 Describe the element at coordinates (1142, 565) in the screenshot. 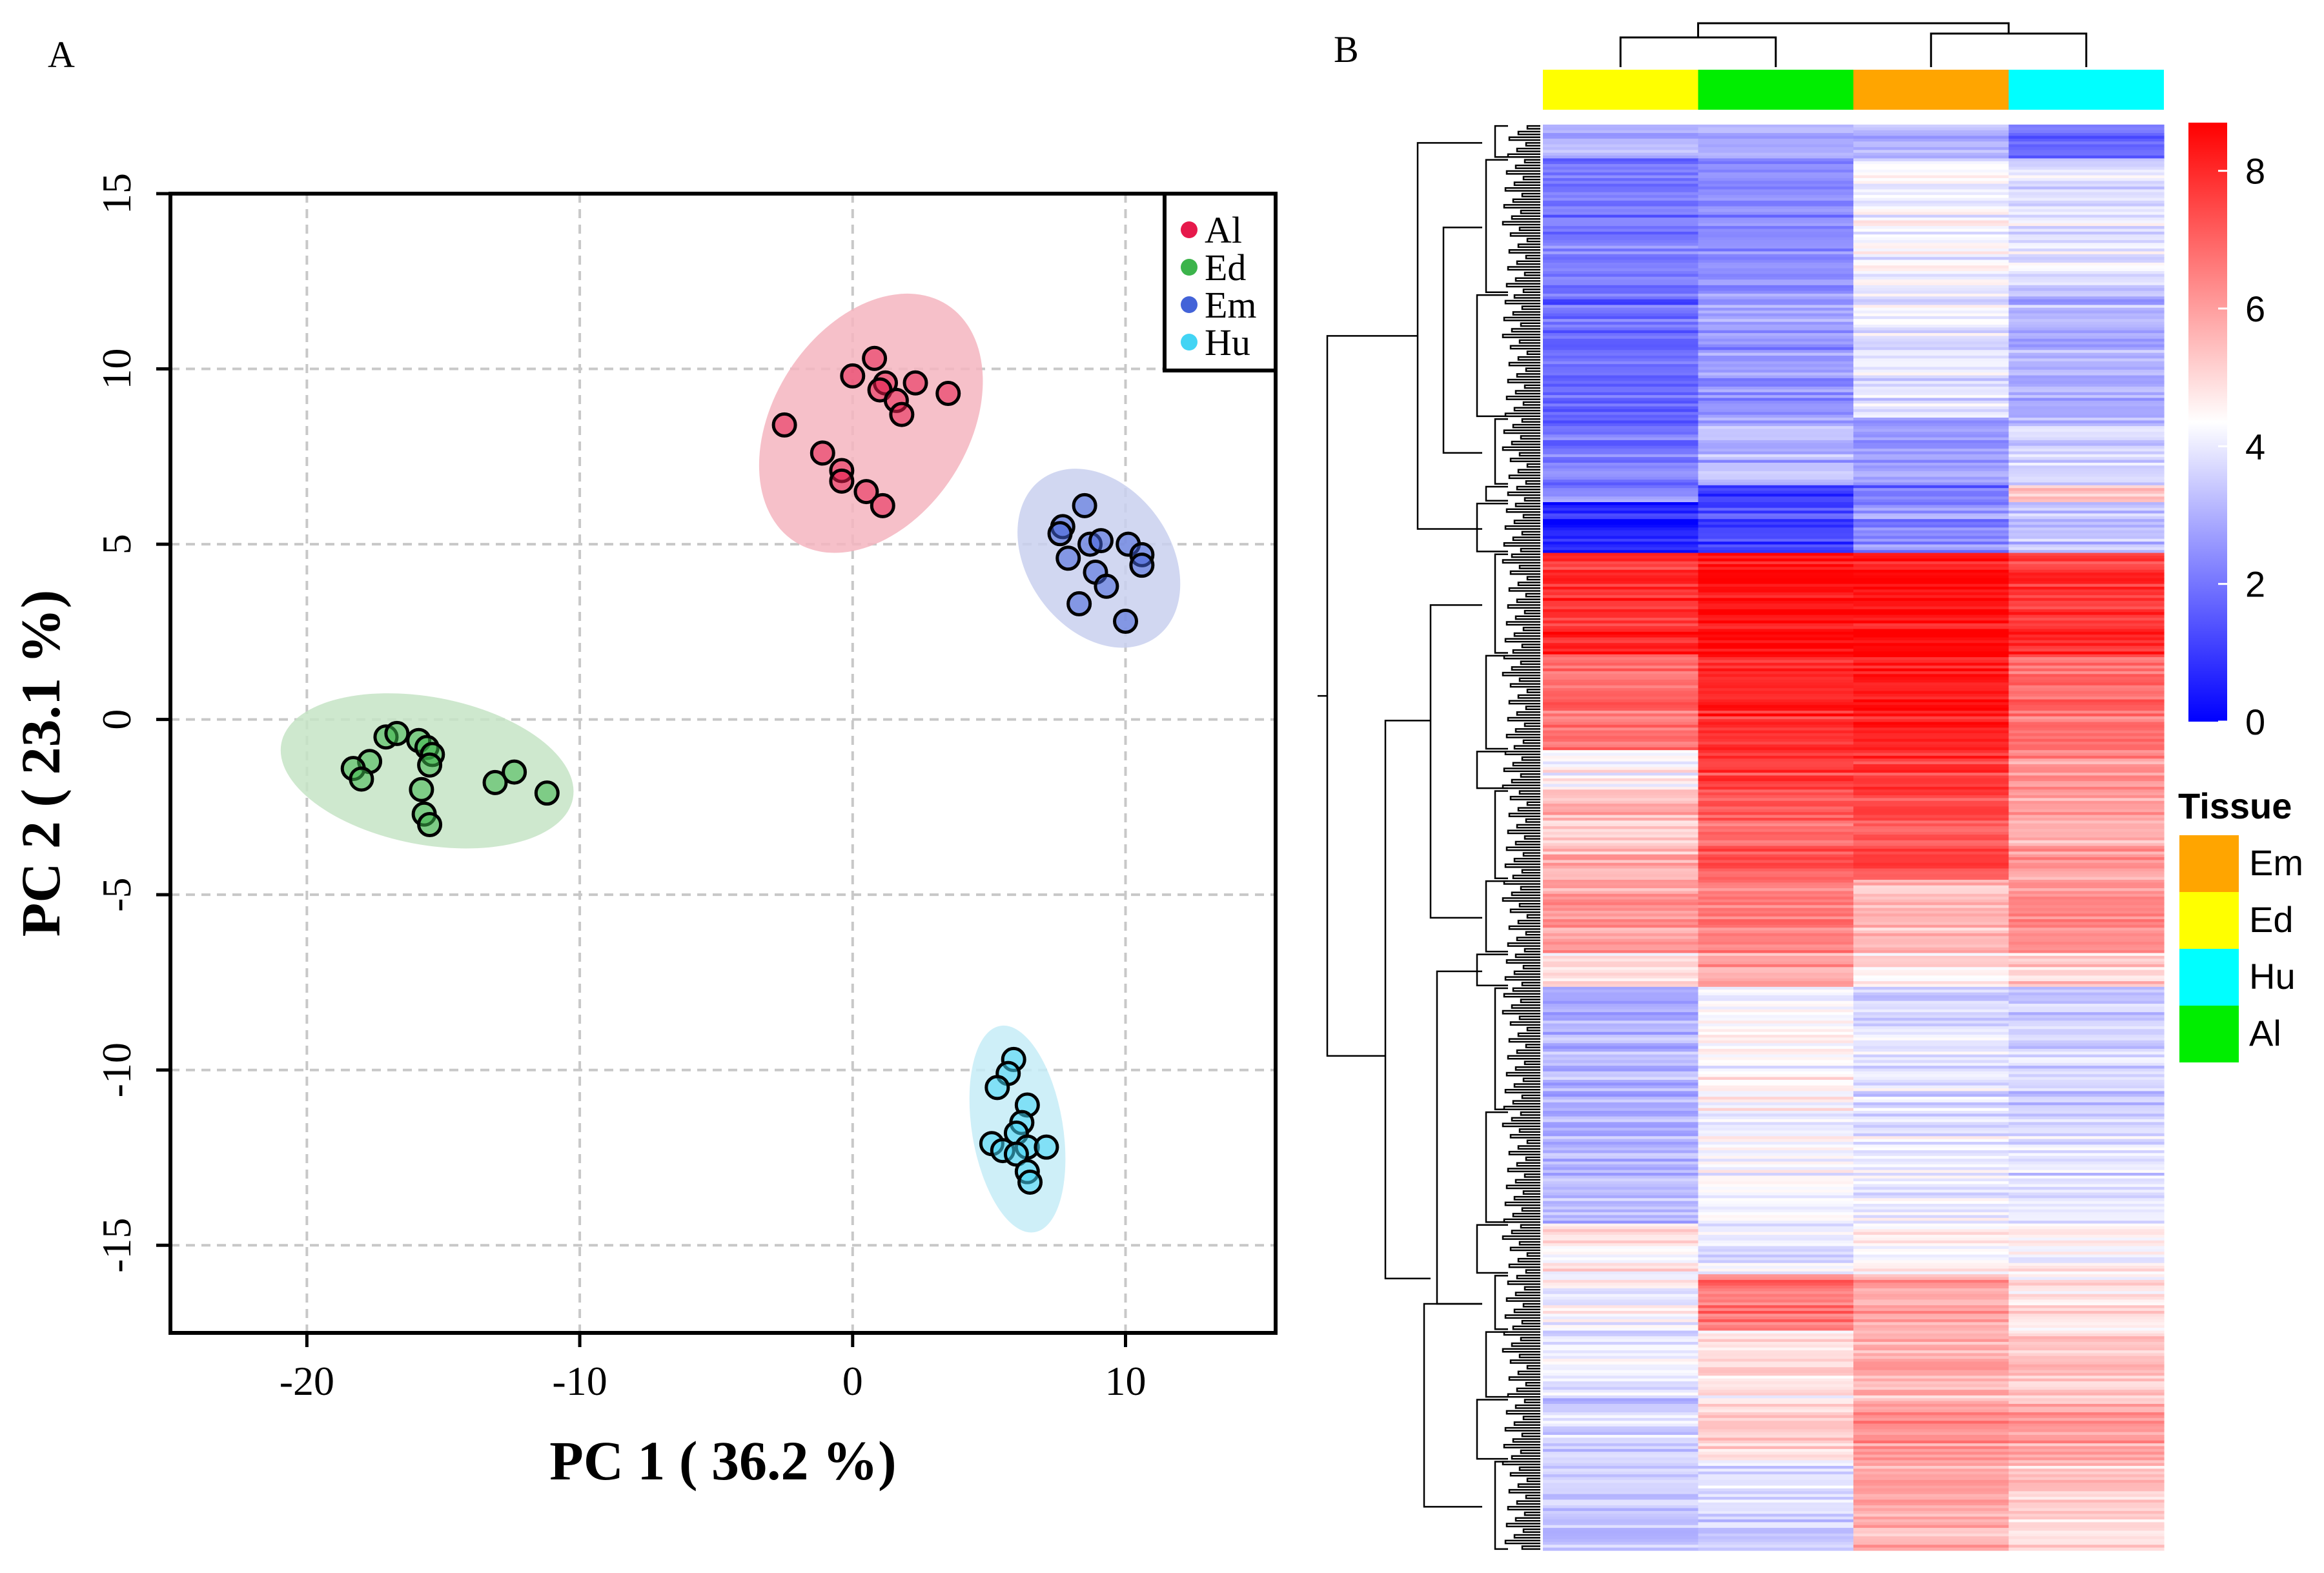

I see `point-em` at that location.